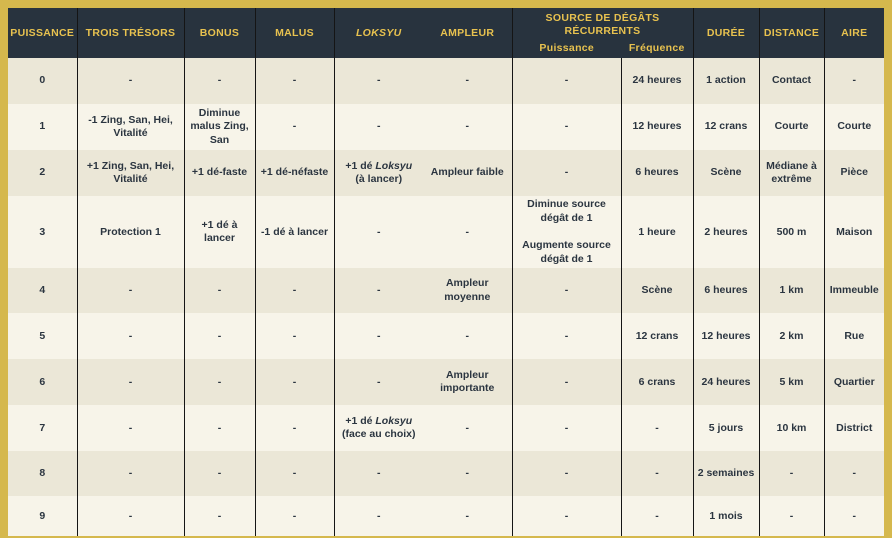 This screenshot has width=892, height=538. I want to click on cell-duree: 5 jours, so click(725, 428).